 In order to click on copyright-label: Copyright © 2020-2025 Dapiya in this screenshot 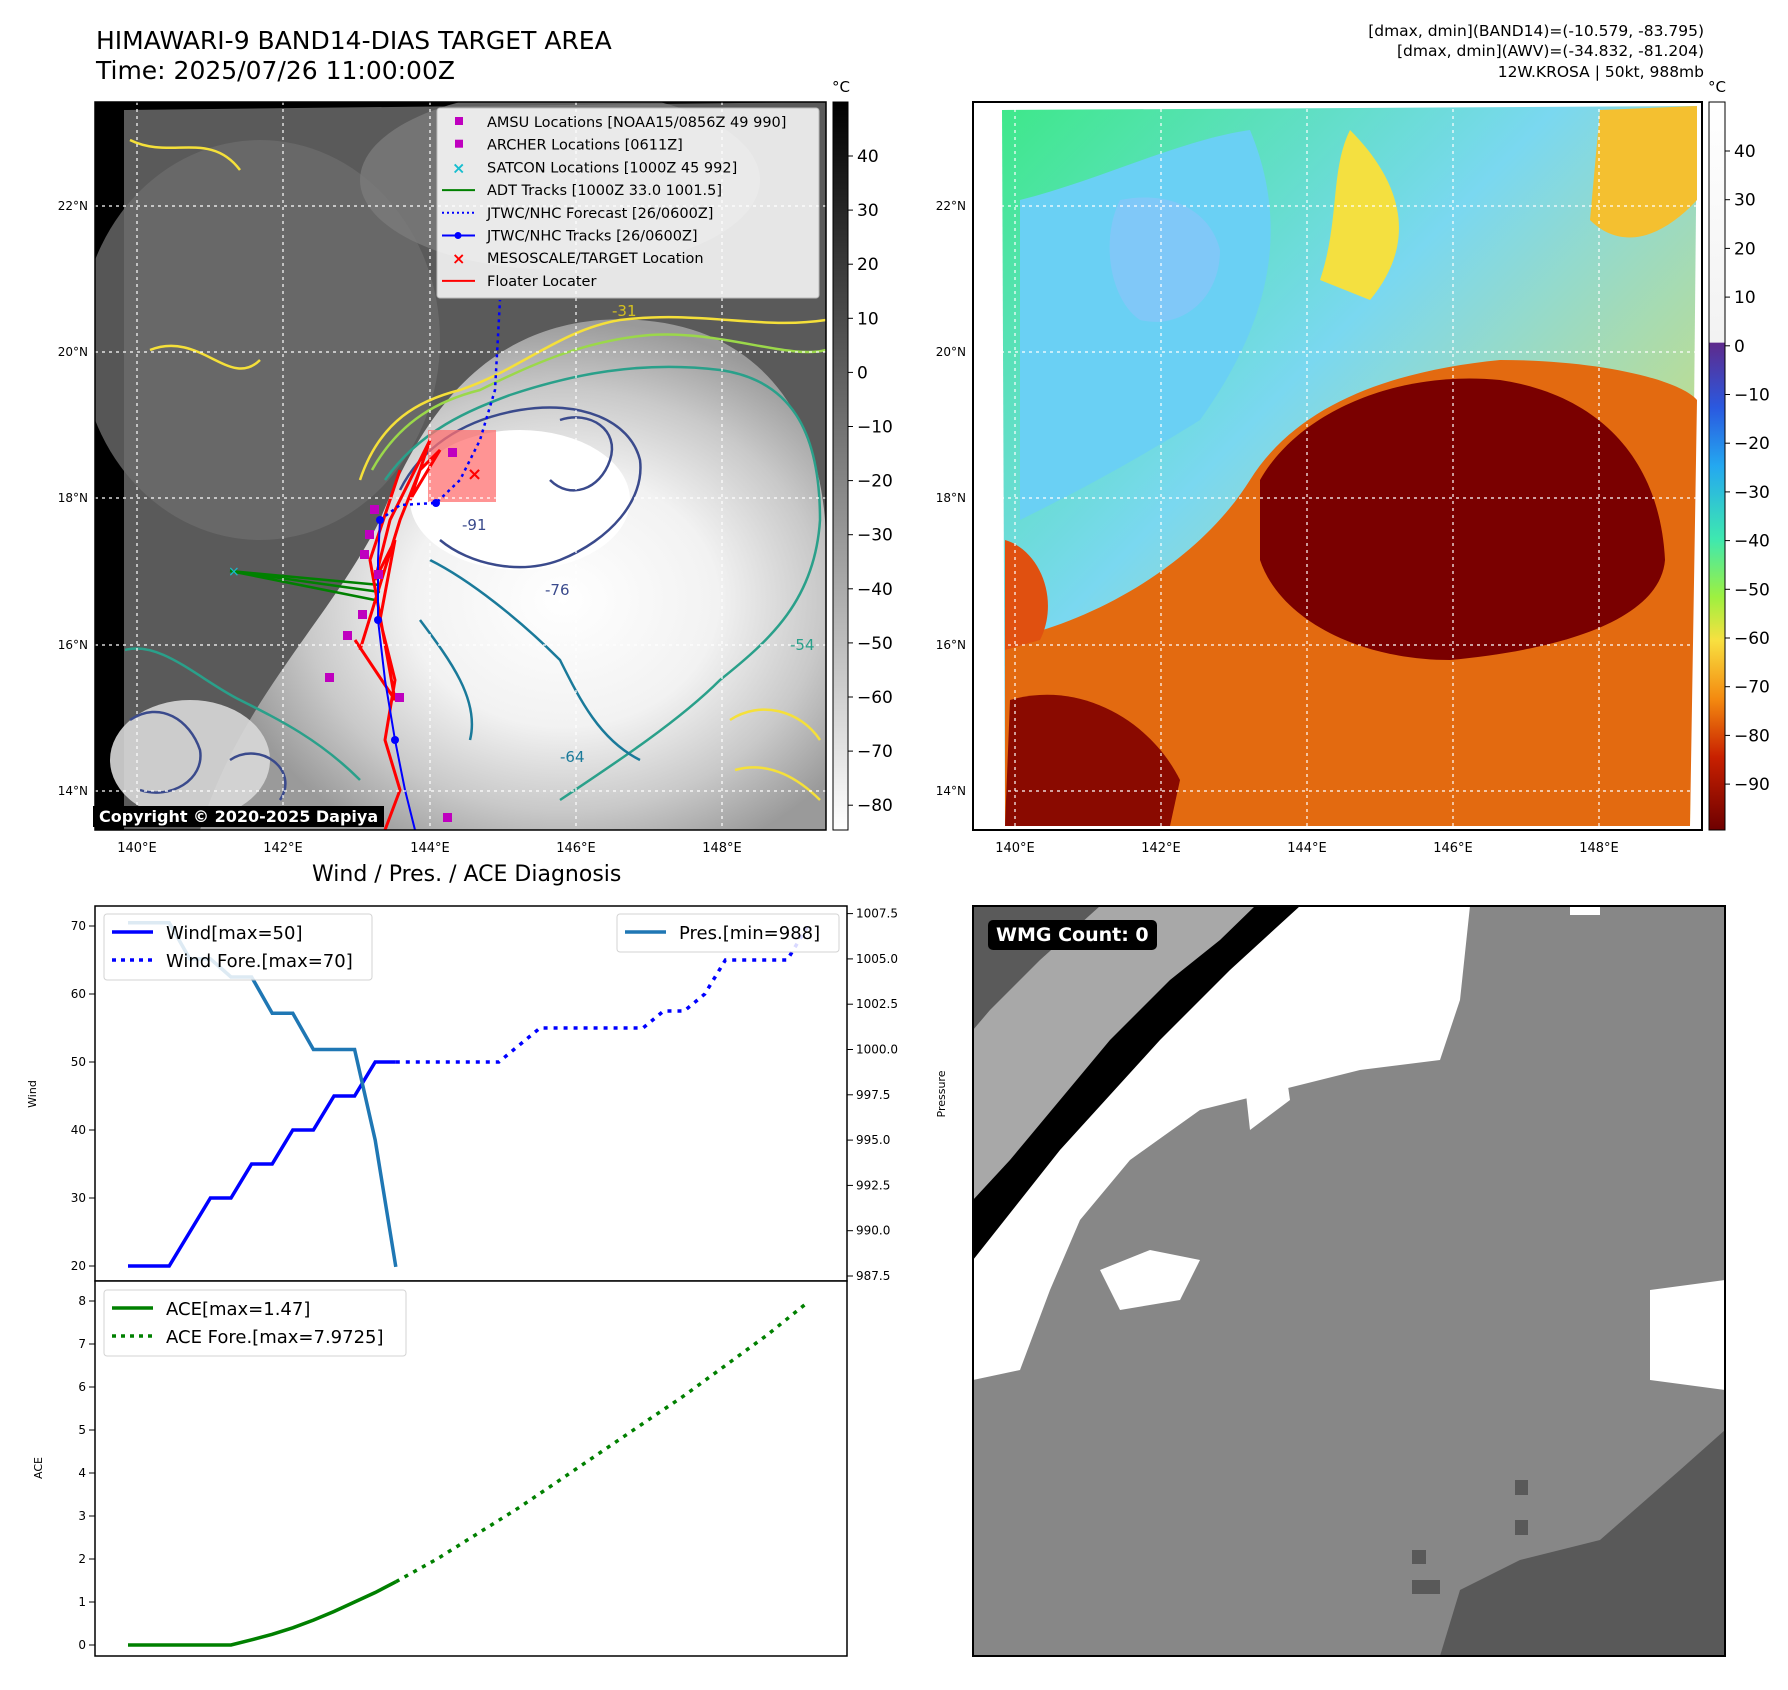, I will do `click(239, 816)`.